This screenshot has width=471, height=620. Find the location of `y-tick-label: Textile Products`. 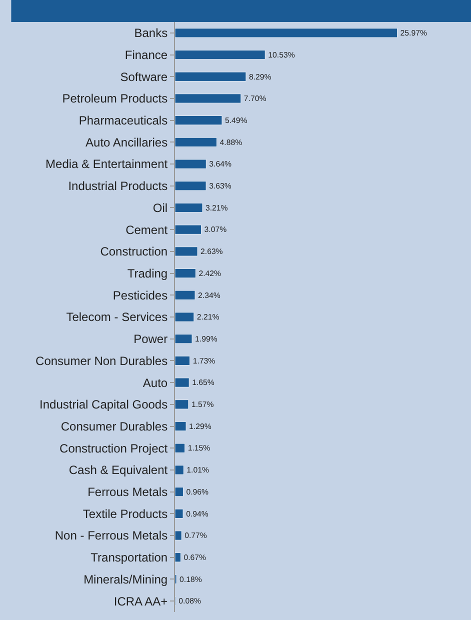

y-tick-label: Textile Products is located at coordinates (125, 513).